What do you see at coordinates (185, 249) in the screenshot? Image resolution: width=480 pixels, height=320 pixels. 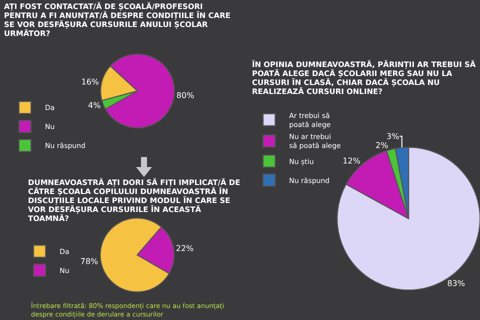 I see `data-label: 22%` at bounding box center [185, 249].